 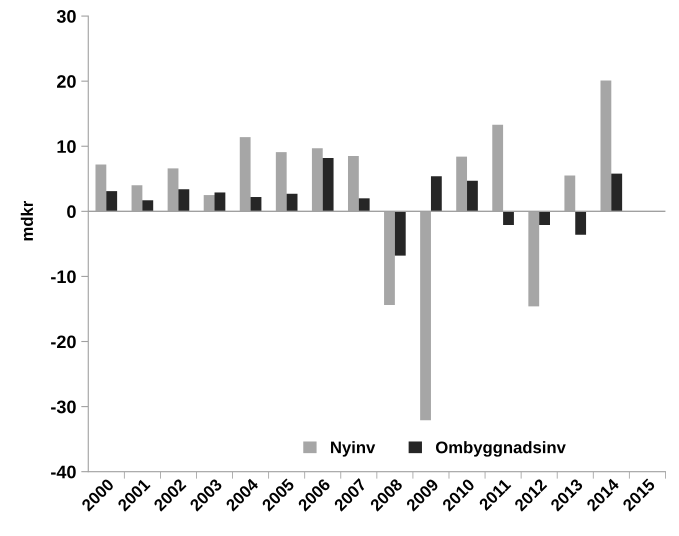 I want to click on y-tick-label: 0, so click(x=71, y=211).